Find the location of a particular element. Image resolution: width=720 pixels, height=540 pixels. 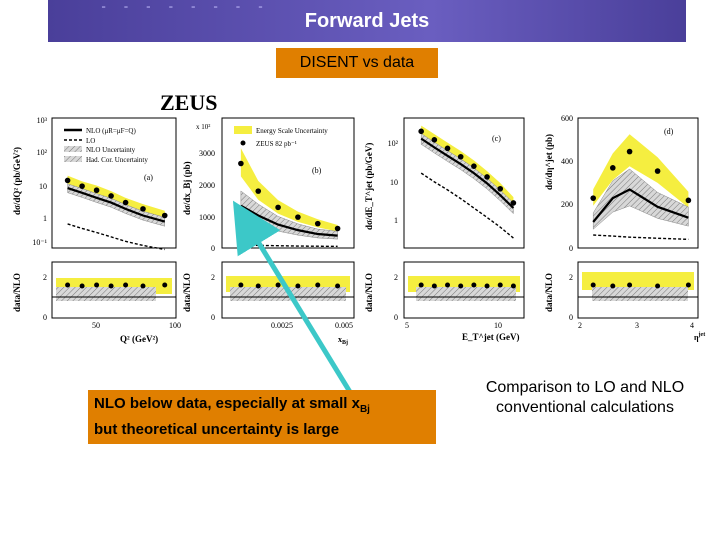

xtick-d-0: 2 is located at coordinates (580, 325).